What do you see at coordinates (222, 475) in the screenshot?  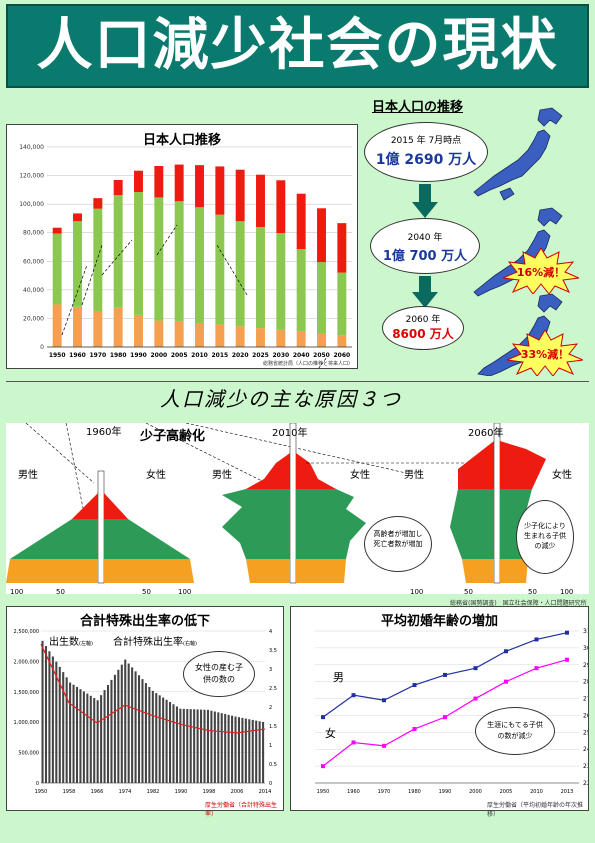 I see `pyramid-male-label: 男性` at bounding box center [222, 475].